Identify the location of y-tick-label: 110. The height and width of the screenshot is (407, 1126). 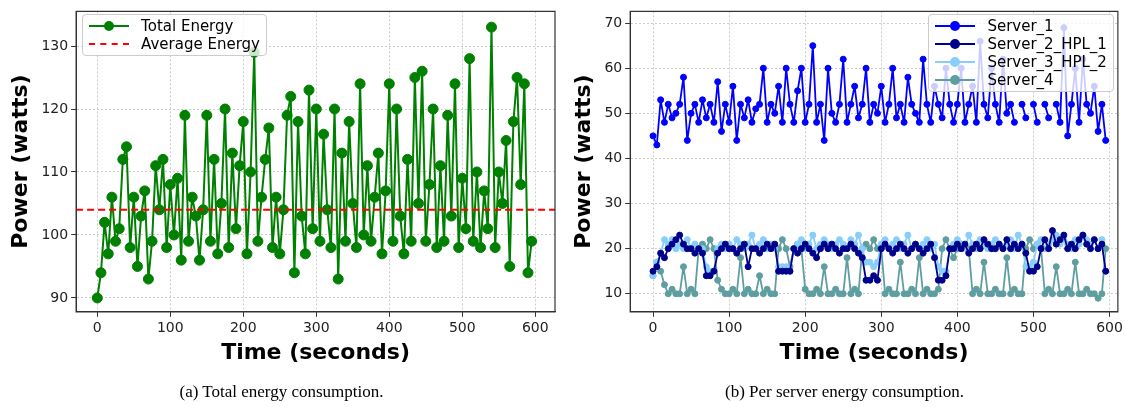
(55, 170).